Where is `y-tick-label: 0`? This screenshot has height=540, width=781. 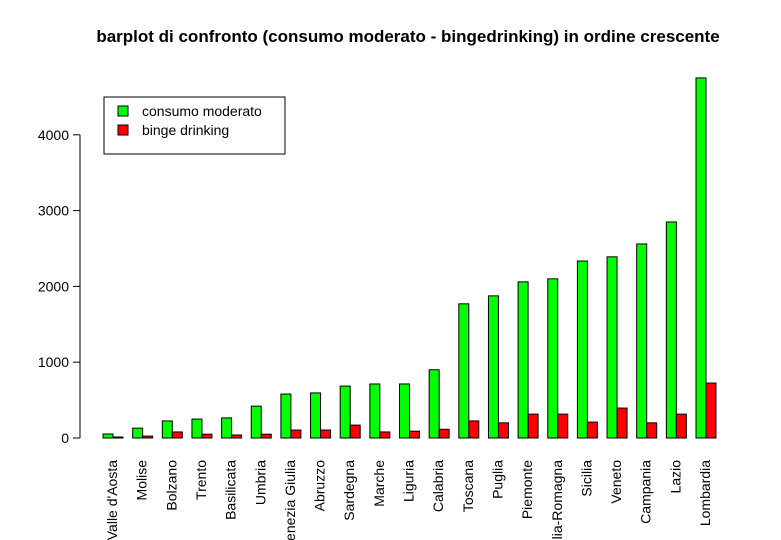 y-tick-label: 0 is located at coordinates (65, 438).